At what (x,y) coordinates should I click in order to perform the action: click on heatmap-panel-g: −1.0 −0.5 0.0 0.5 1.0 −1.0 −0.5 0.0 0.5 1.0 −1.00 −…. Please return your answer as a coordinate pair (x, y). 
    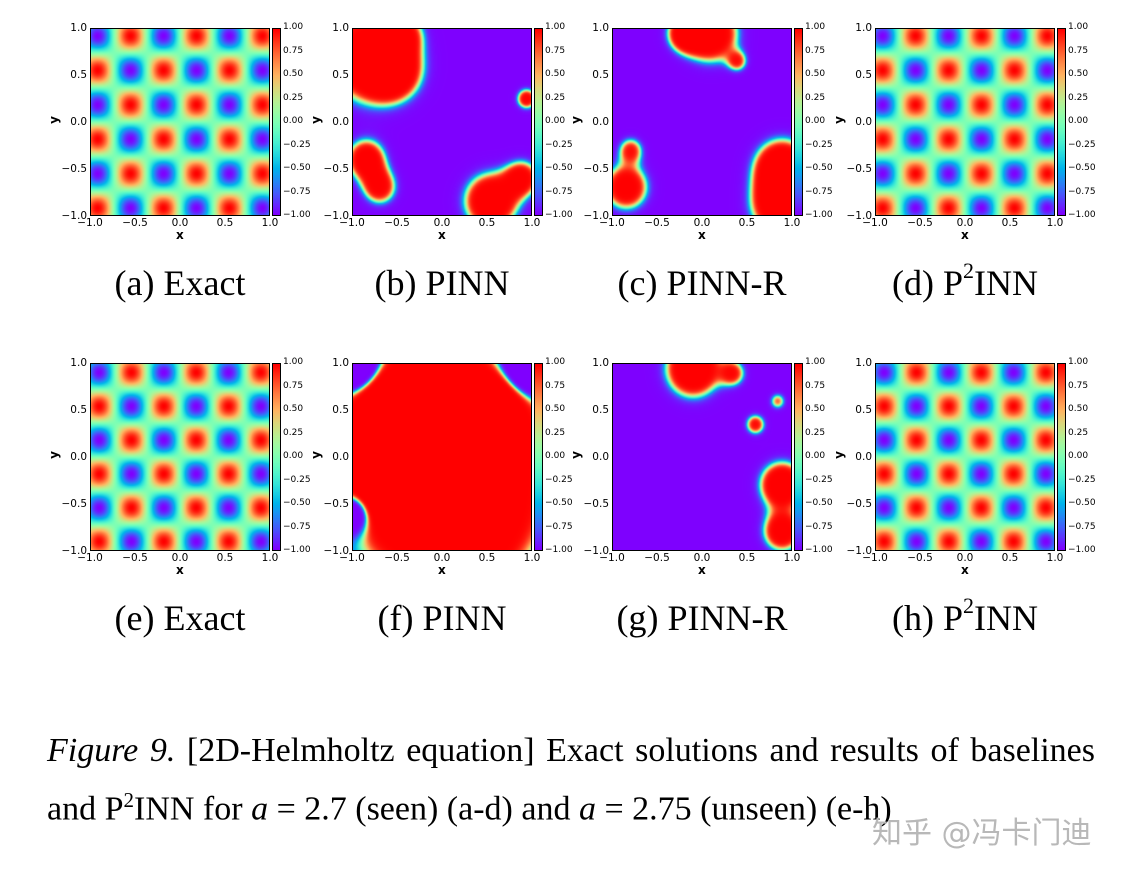
    Looking at the image, I should click on (697, 465).